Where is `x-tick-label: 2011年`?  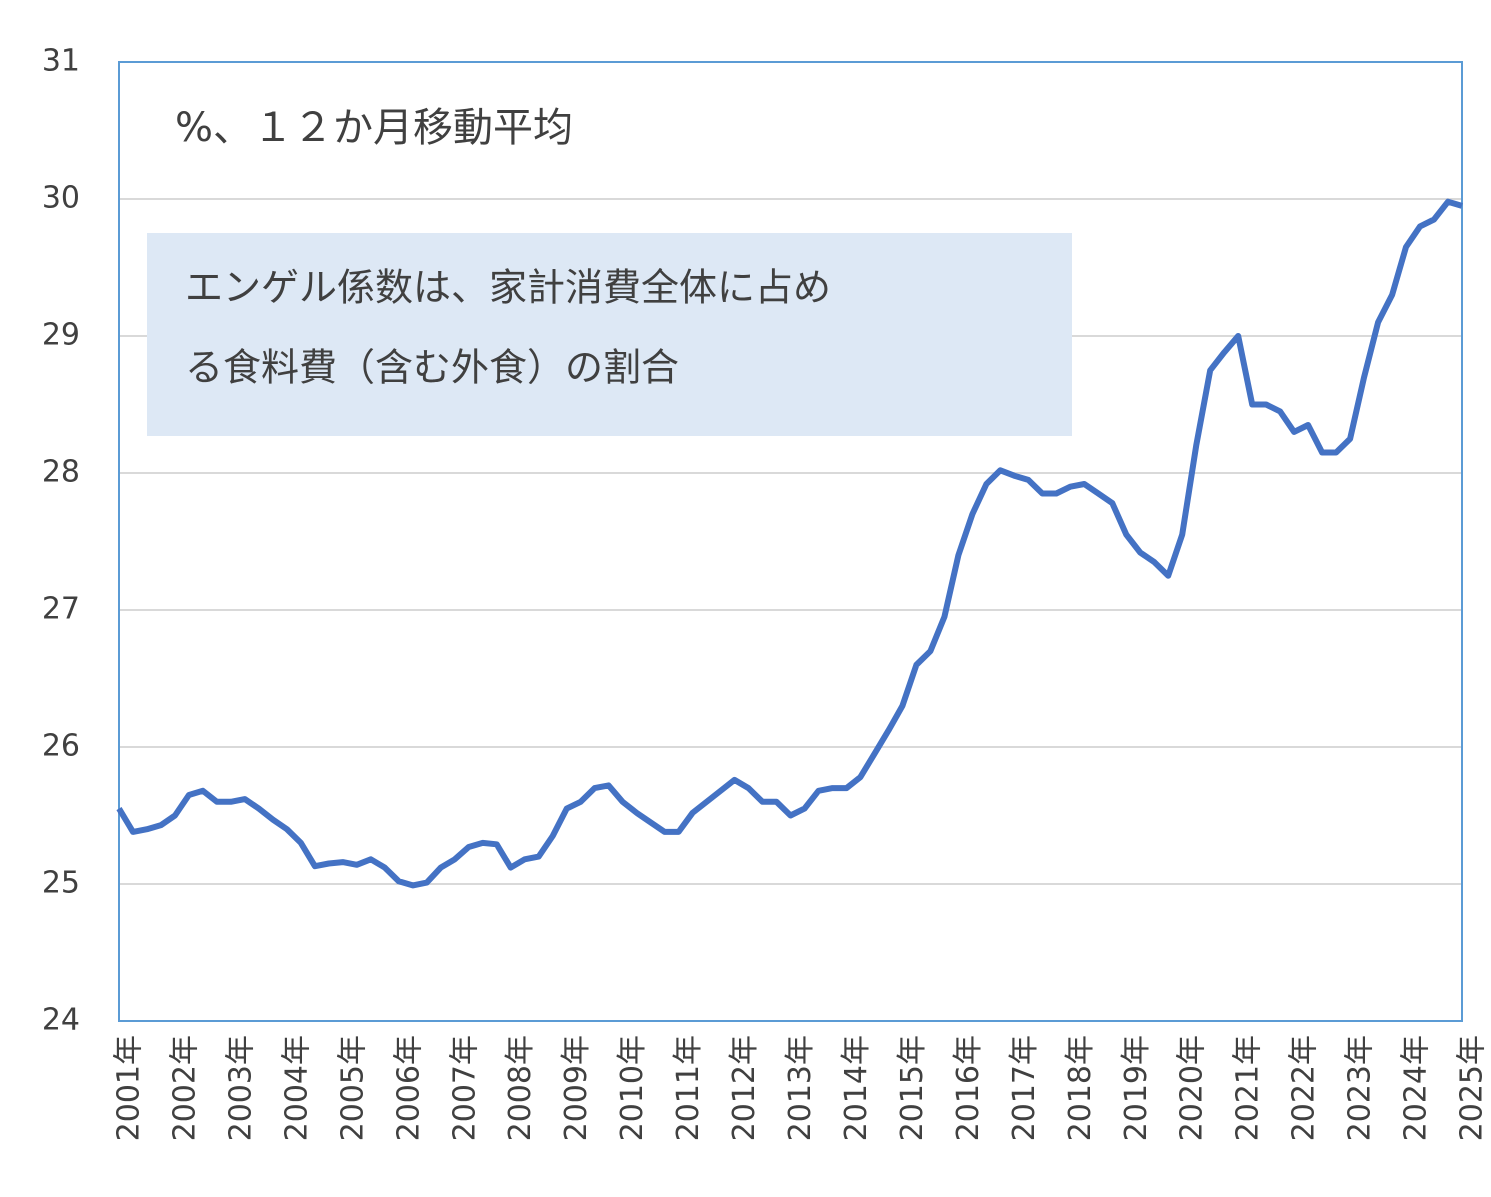 x-tick-label: 2011年 is located at coordinates (688, 1088).